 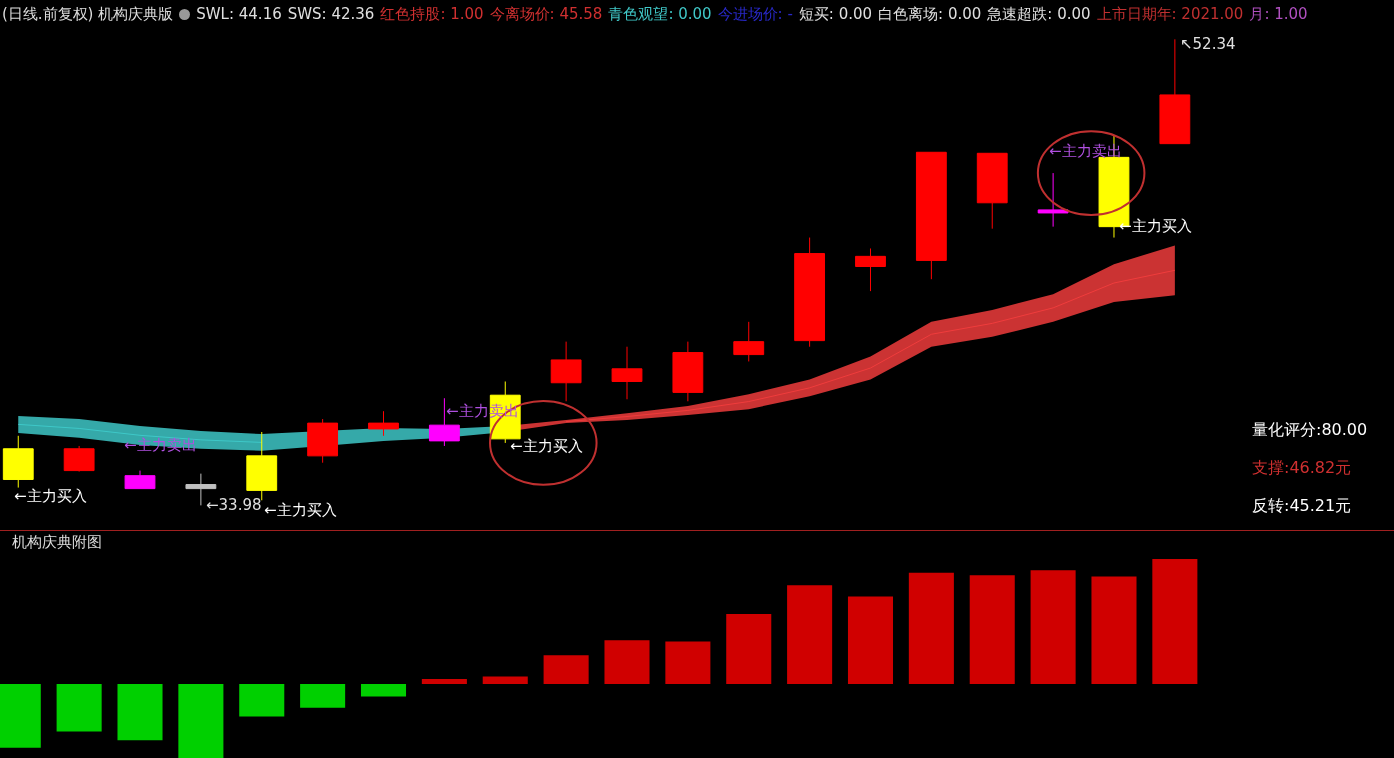 I want to click on text: 支撑:46.82元, so click(x=1302, y=468).